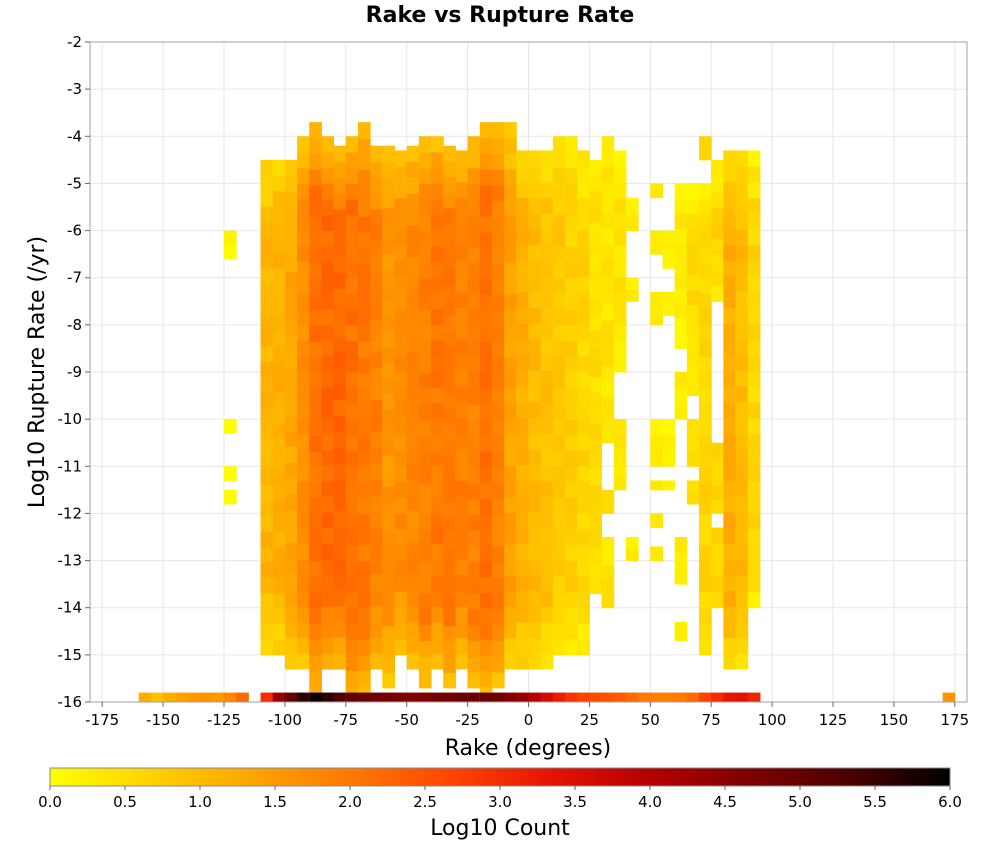 This screenshot has height=850, width=1000. What do you see at coordinates (74, 231) in the screenshot?
I see `y-tick-label: -6` at bounding box center [74, 231].